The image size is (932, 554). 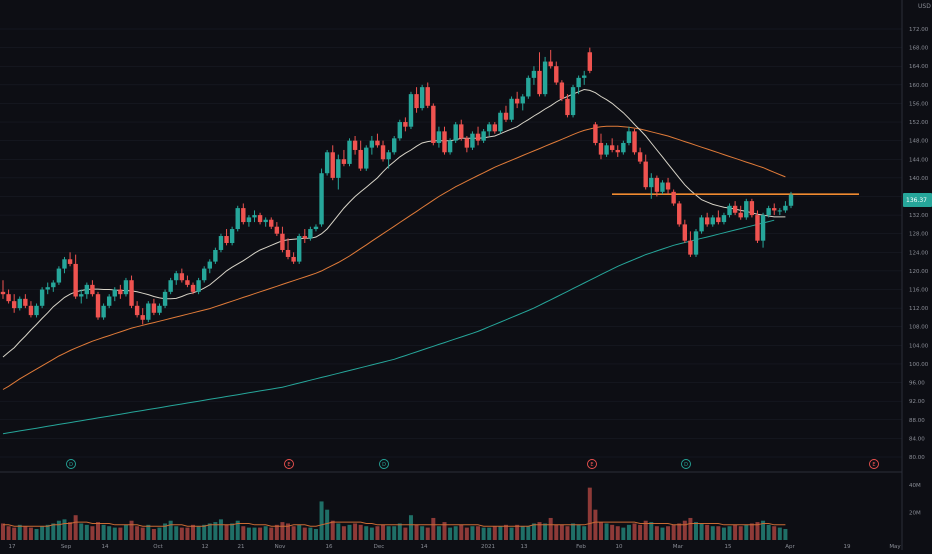 What do you see at coordinates (12, 547) in the screenshot?
I see `time-tick-label: 17` at bounding box center [12, 547].